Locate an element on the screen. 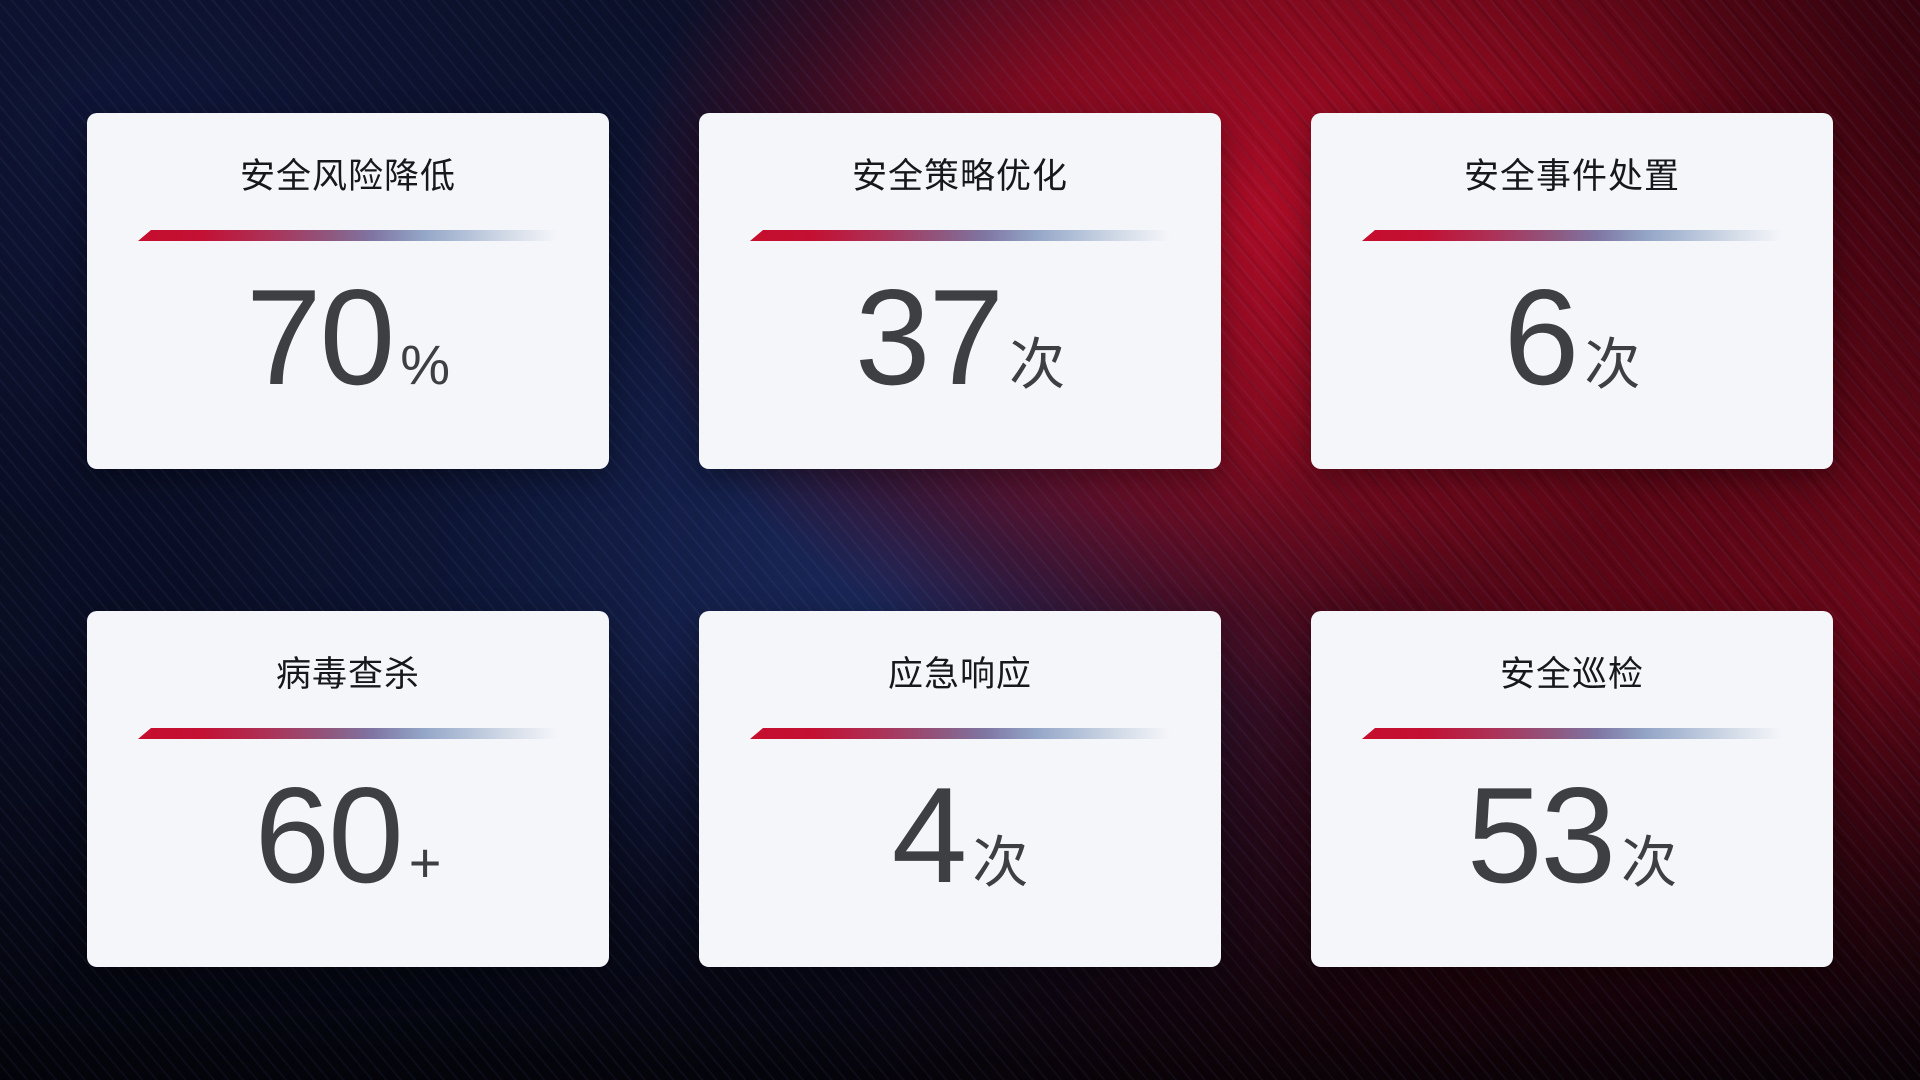 This screenshot has height=1080, width=1920. card-title: 安全事件处置 is located at coordinates (1571, 176).